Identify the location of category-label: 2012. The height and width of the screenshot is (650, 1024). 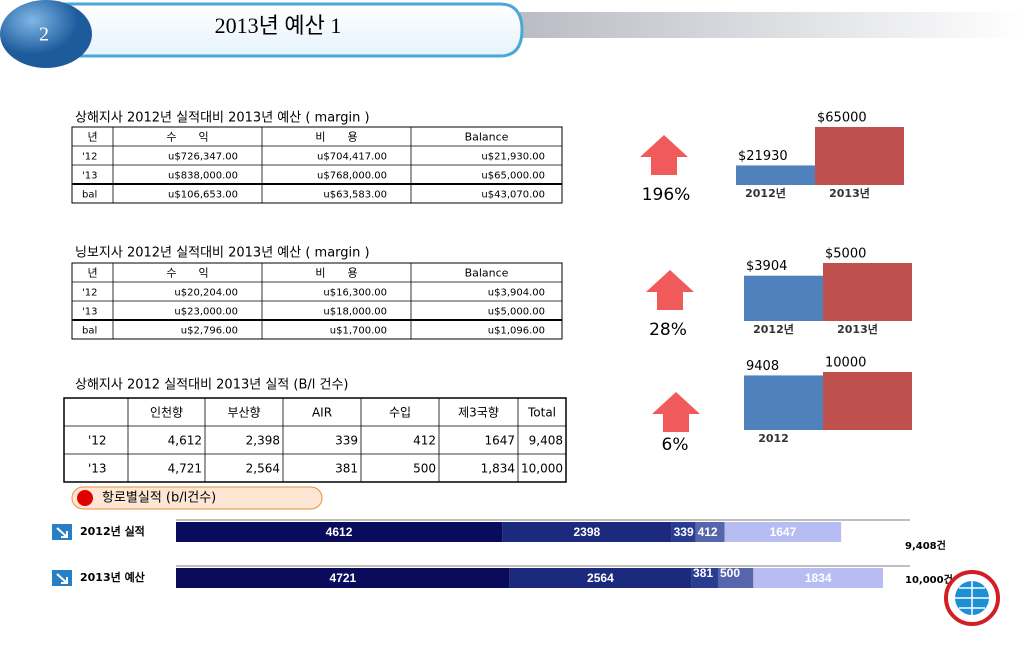
(773, 438).